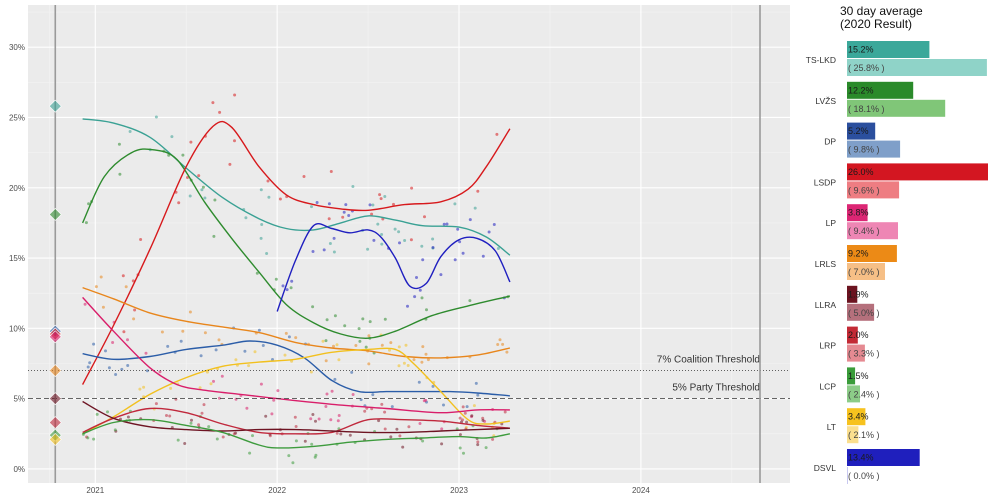  Describe the element at coordinates (296, 187) in the screenshot. I see `trend-line-ts-lkd` at that location.